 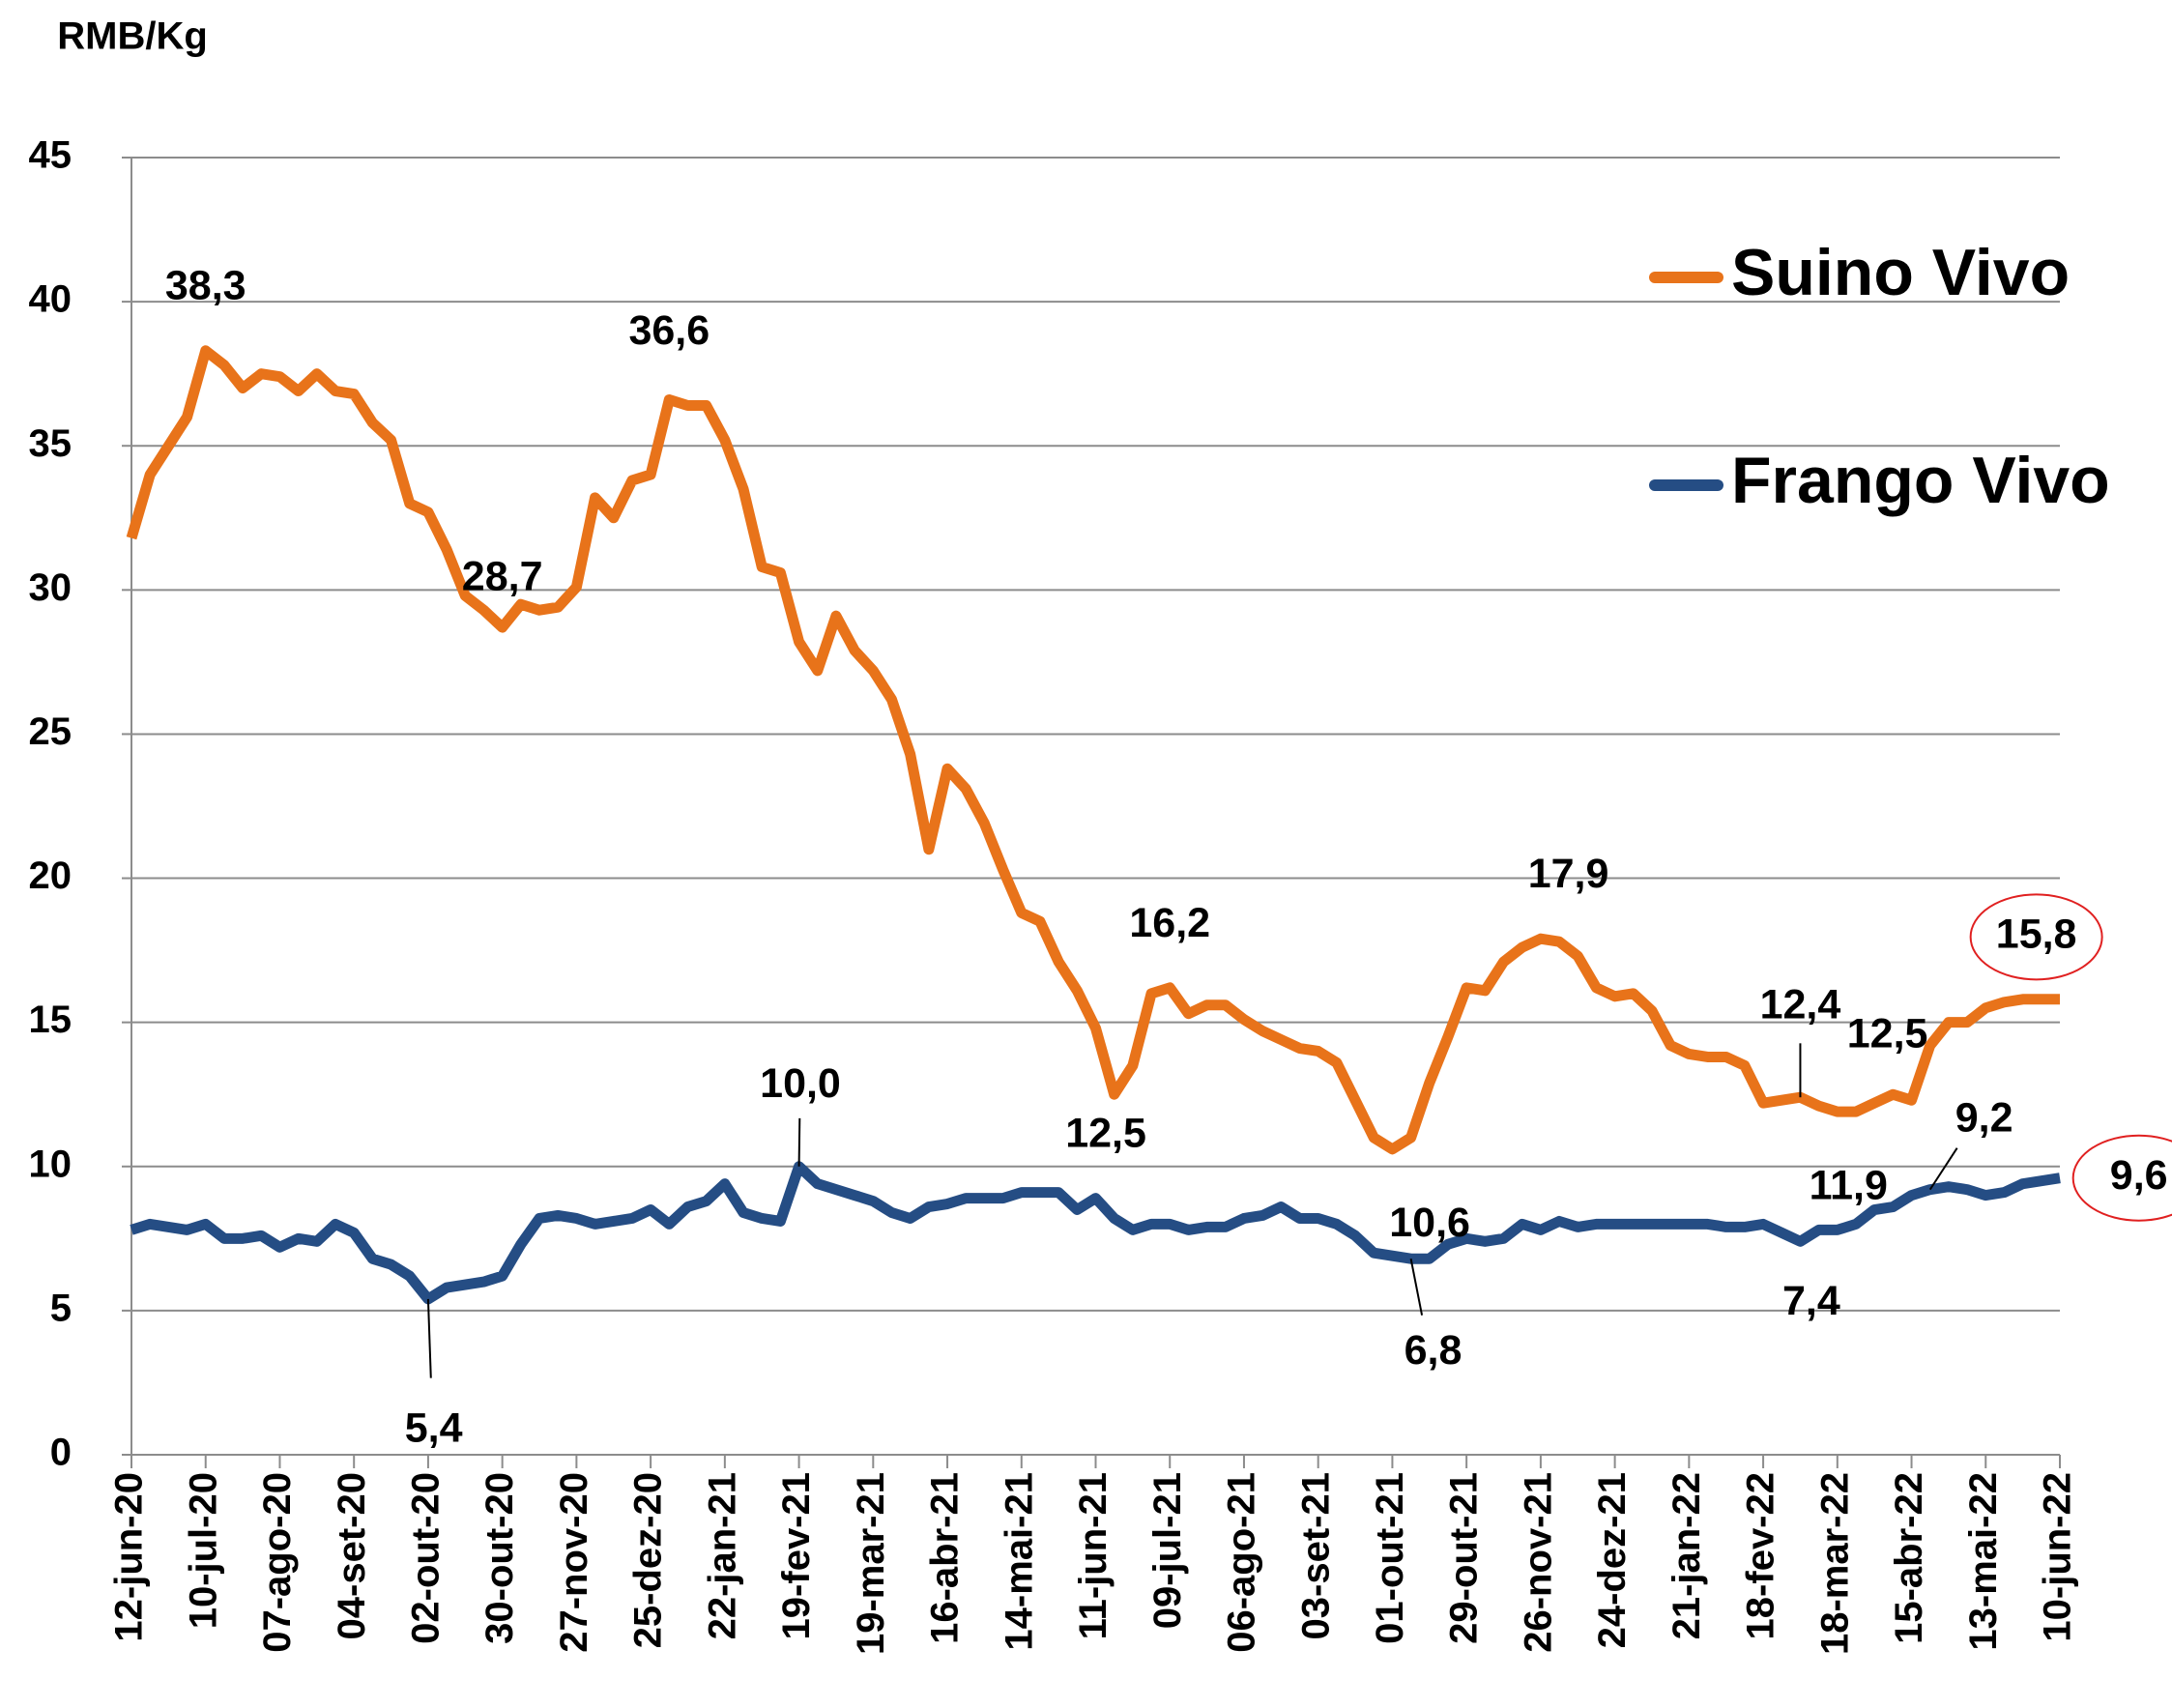 I want to click on data-label: 16,2, so click(x=1169, y=923).